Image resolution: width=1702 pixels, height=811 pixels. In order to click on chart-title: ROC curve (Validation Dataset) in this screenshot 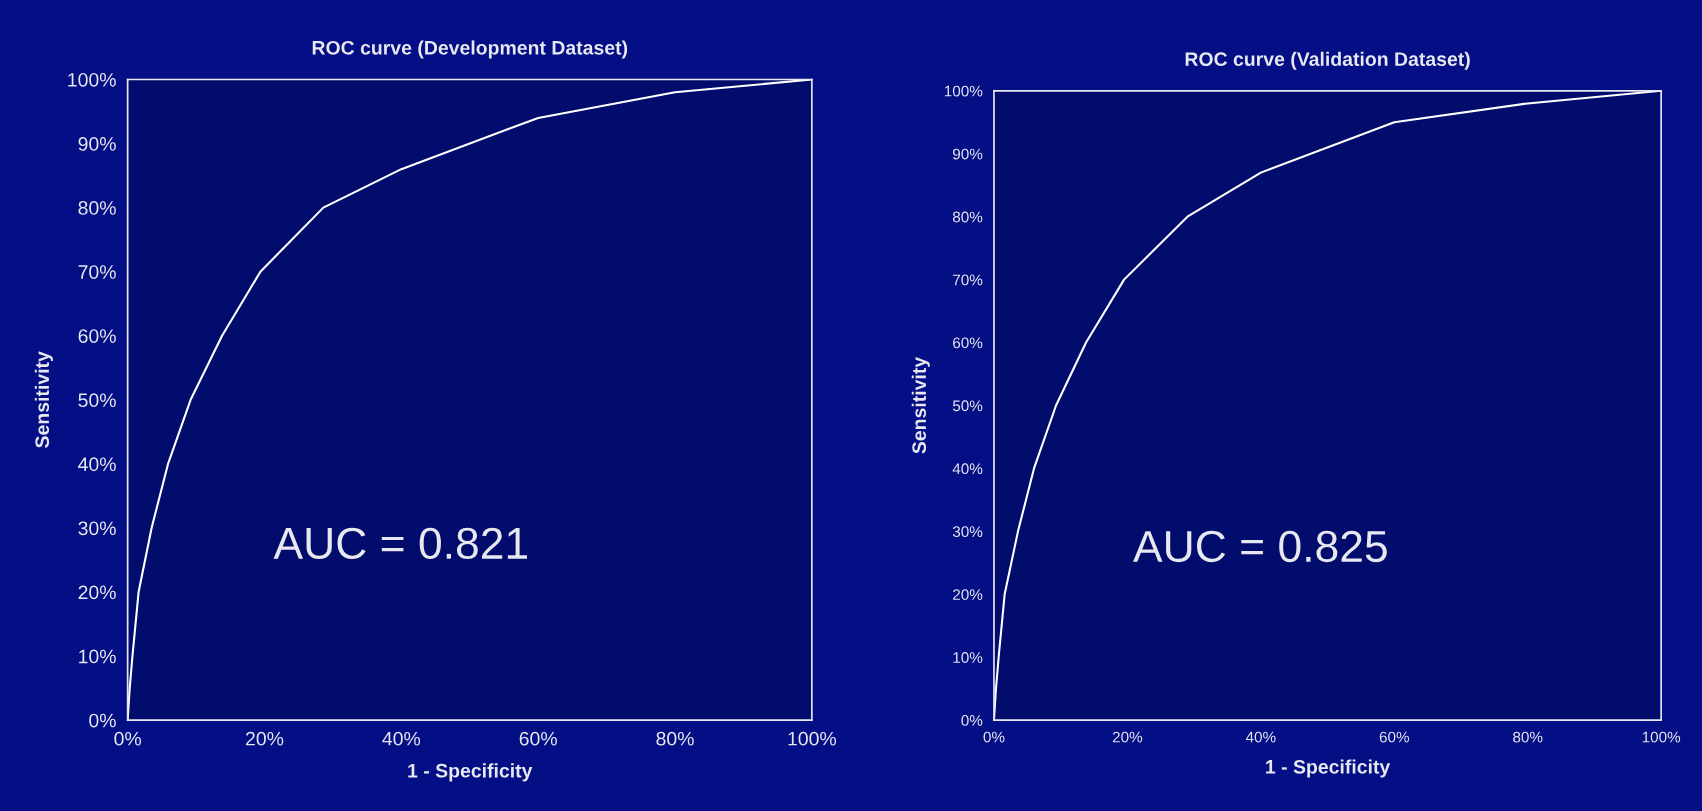, I will do `click(1327, 60)`.